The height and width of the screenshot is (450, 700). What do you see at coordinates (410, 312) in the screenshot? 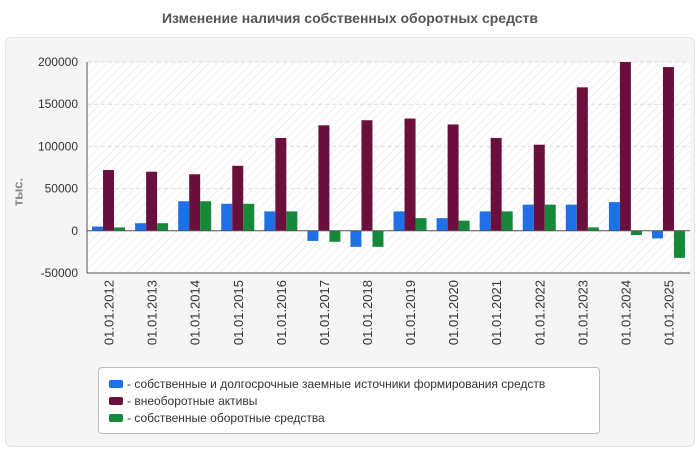
I see `x-tick-label: 01.01.2019` at bounding box center [410, 312].